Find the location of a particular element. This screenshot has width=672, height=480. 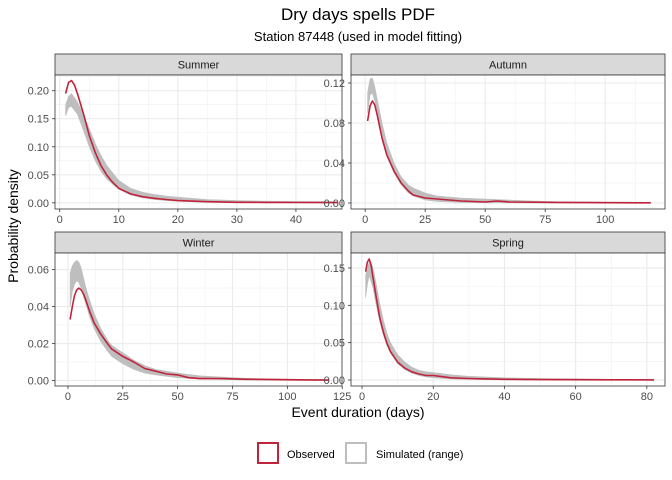

y-tick-label: 0.08 is located at coordinates (334, 124).